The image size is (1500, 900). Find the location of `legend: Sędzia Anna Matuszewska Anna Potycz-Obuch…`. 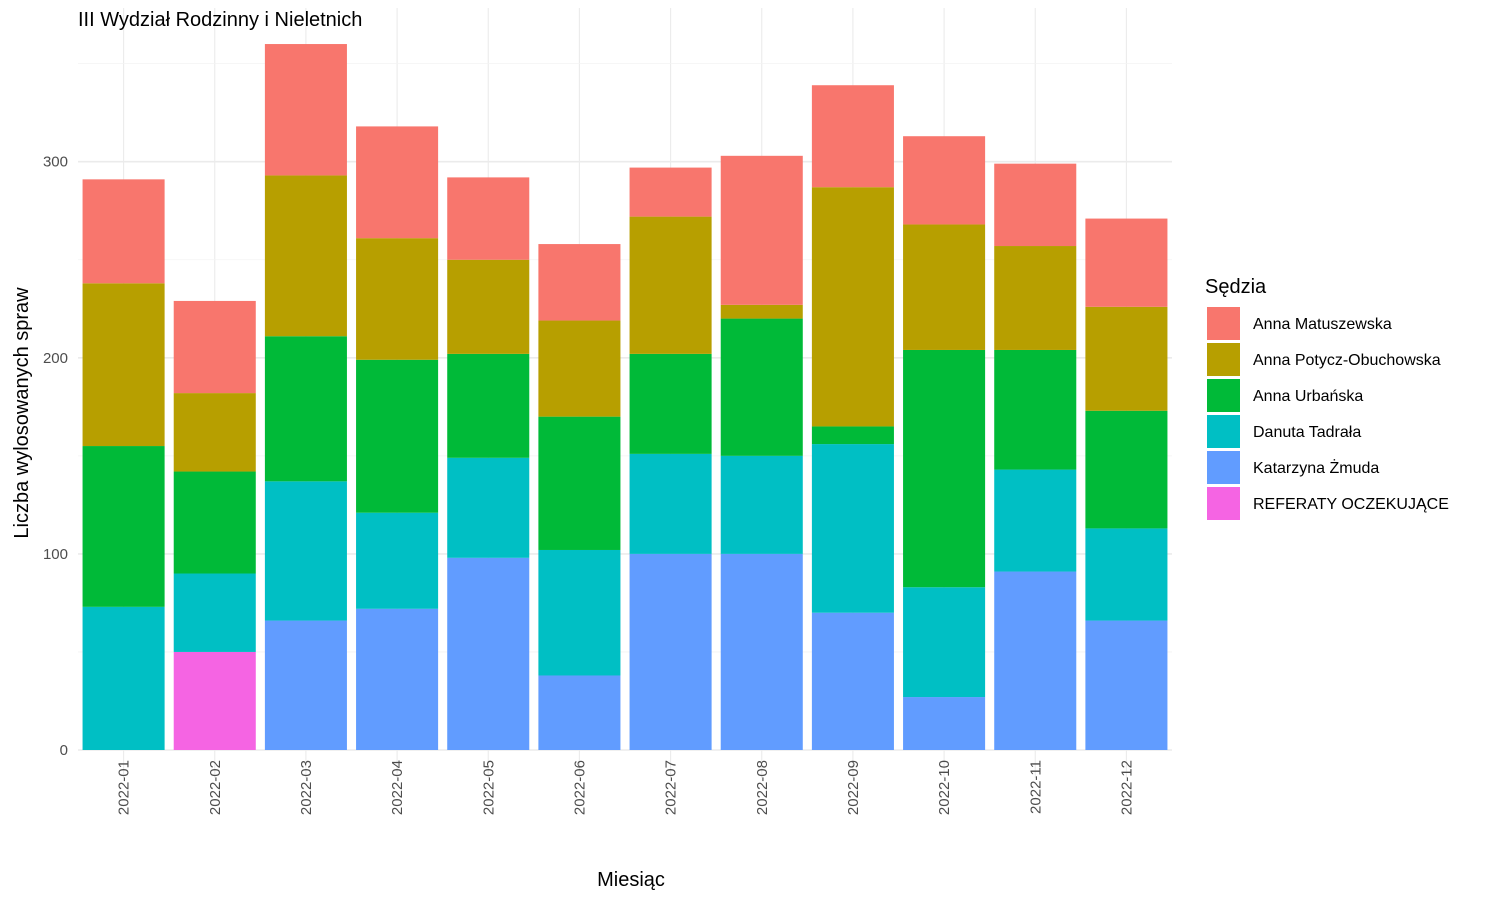

legend: Sędzia Anna Matuszewska Anna Potycz-Obuch… is located at coordinates (1327, 398).